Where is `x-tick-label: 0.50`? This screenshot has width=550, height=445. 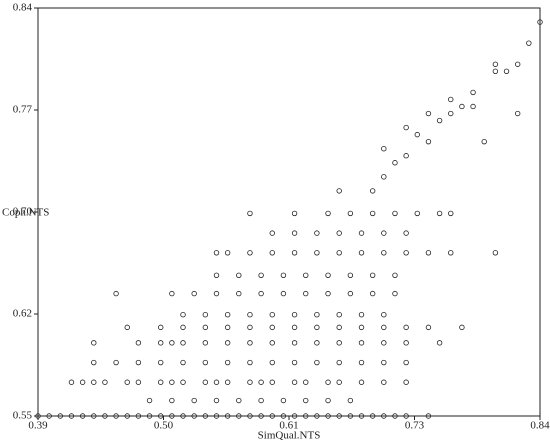
x-tick-label: 0.50 is located at coordinates (164, 426).